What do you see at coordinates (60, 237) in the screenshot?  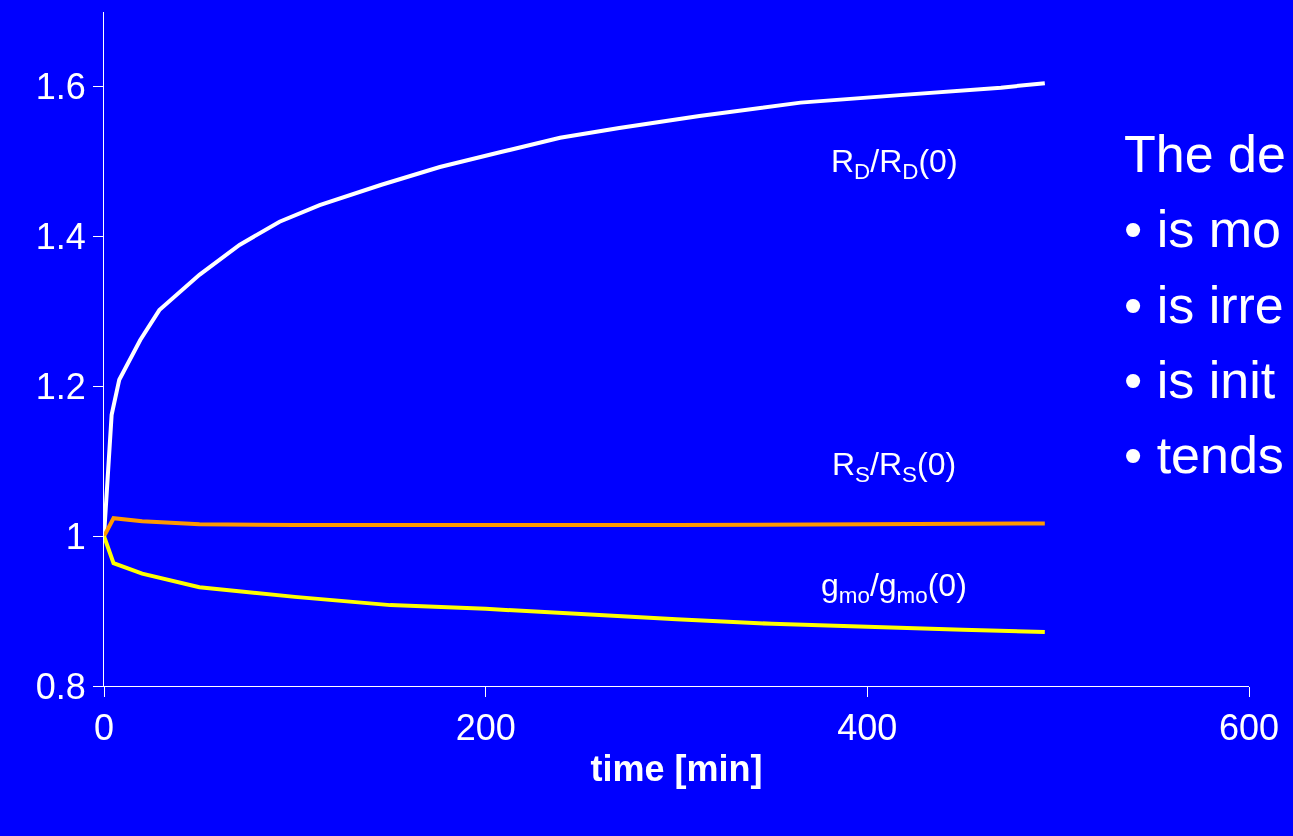 I see `y-tick-label: 1.4` at bounding box center [60, 237].